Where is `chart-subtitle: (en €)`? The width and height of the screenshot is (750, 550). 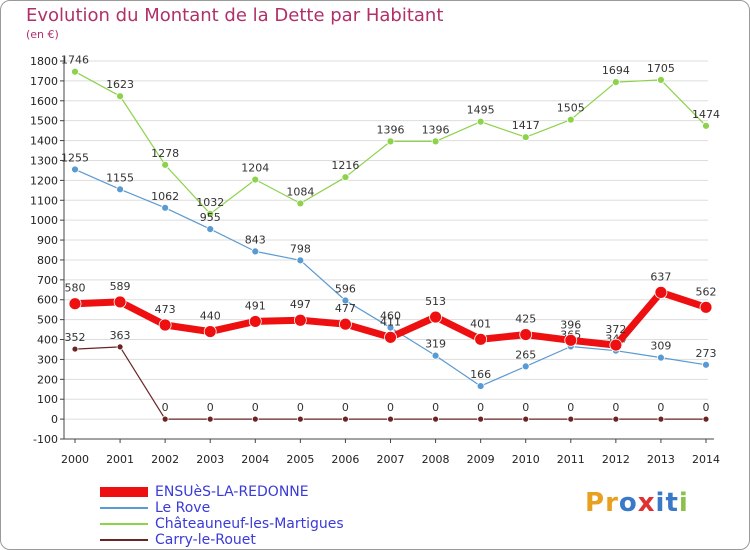 chart-subtitle: (en €) is located at coordinates (42, 34).